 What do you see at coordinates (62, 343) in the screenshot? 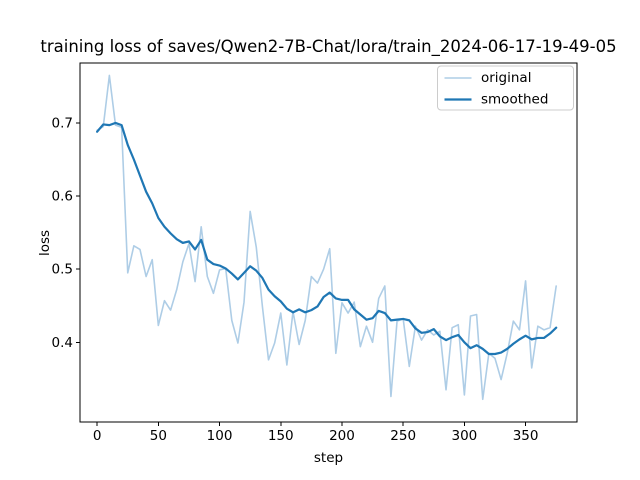
I see `y-tick-label: 0.4` at bounding box center [62, 343].